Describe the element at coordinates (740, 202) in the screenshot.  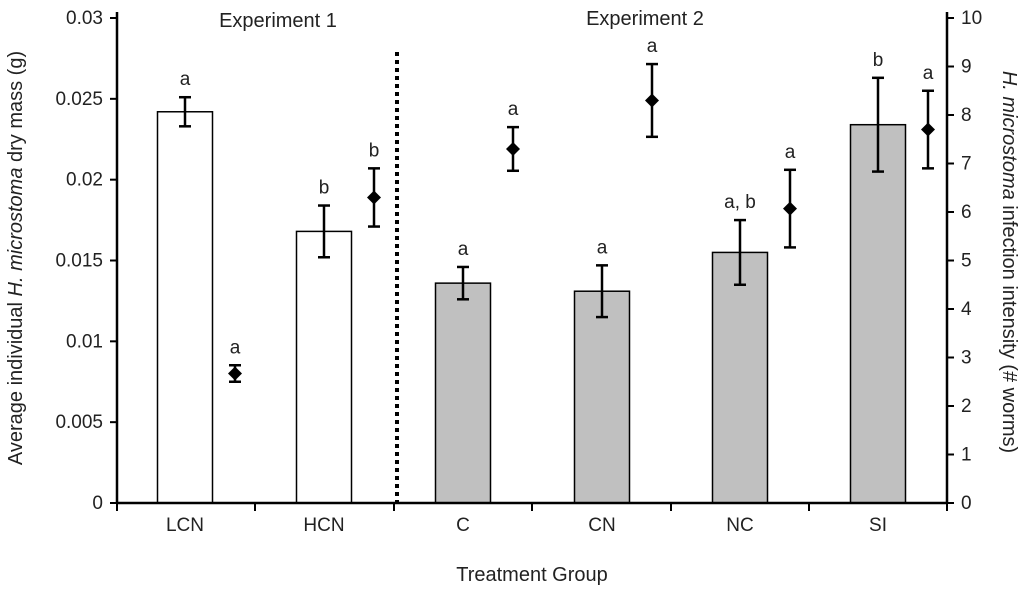
I see `bar-significance-label: a, b` at that location.